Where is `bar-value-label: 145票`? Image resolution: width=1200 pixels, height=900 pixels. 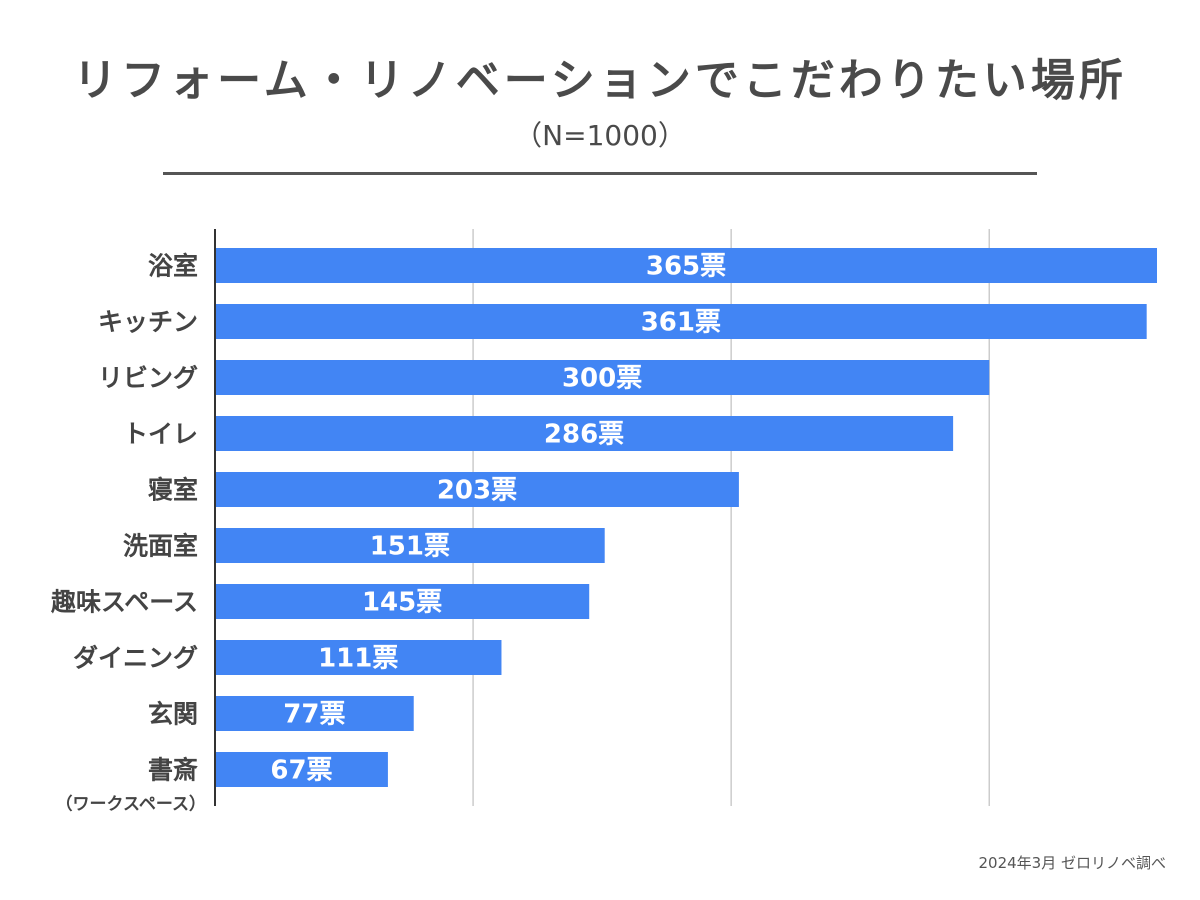
bar-value-label: 145票 is located at coordinates (402, 603).